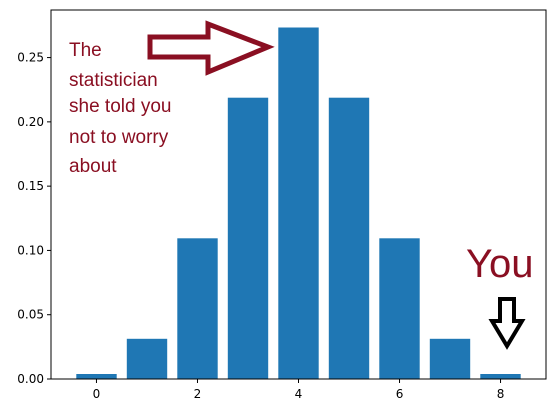  Describe the element at coordinates (97, 394) in the screenshot. I see `x-tick-label: 0` at that location.